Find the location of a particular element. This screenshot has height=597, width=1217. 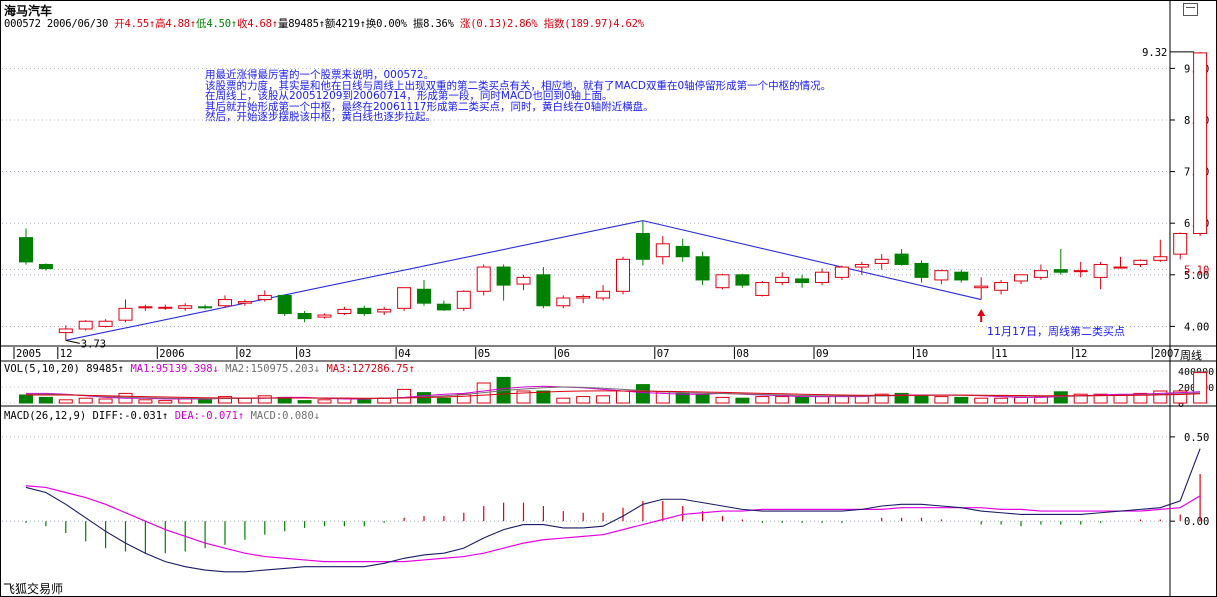

max-price-label: 9.32 is located at coordinates (1154, 53).